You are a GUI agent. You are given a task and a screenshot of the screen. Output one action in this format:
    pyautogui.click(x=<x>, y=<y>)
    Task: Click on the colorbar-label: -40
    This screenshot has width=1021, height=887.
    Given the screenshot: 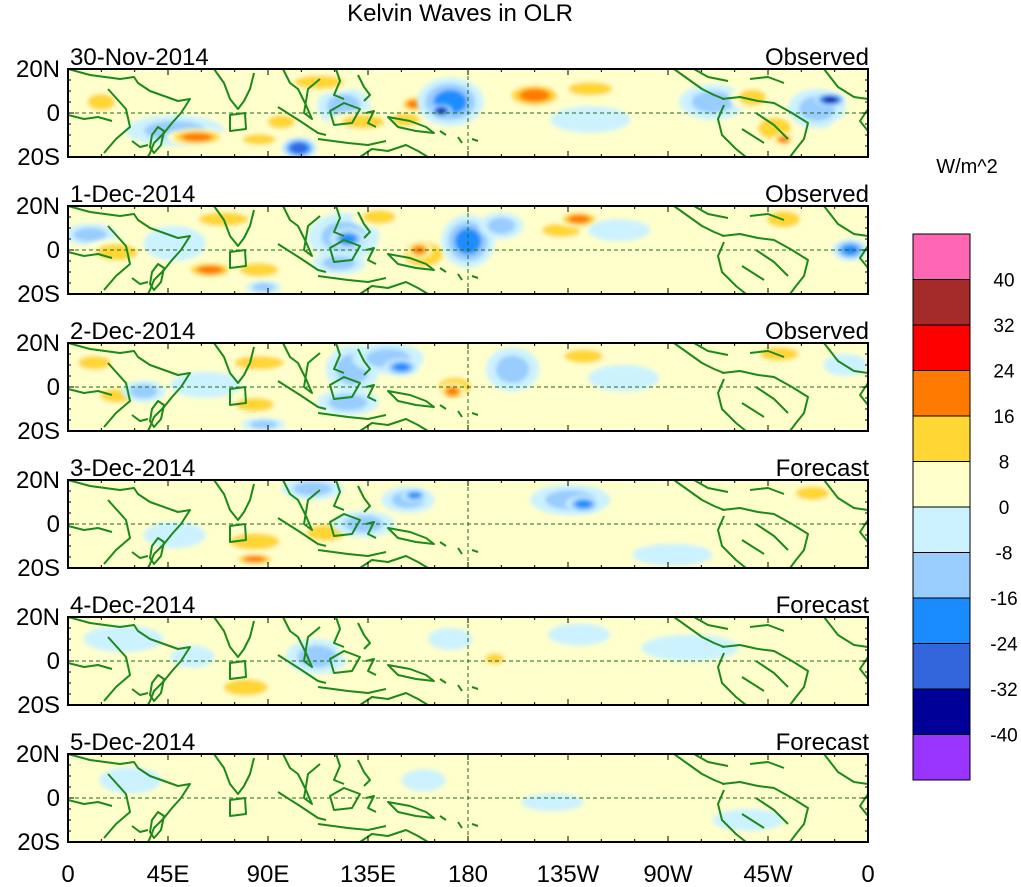 What is the action you would take?
    pyautogui.click(x=1003, y=736)
    